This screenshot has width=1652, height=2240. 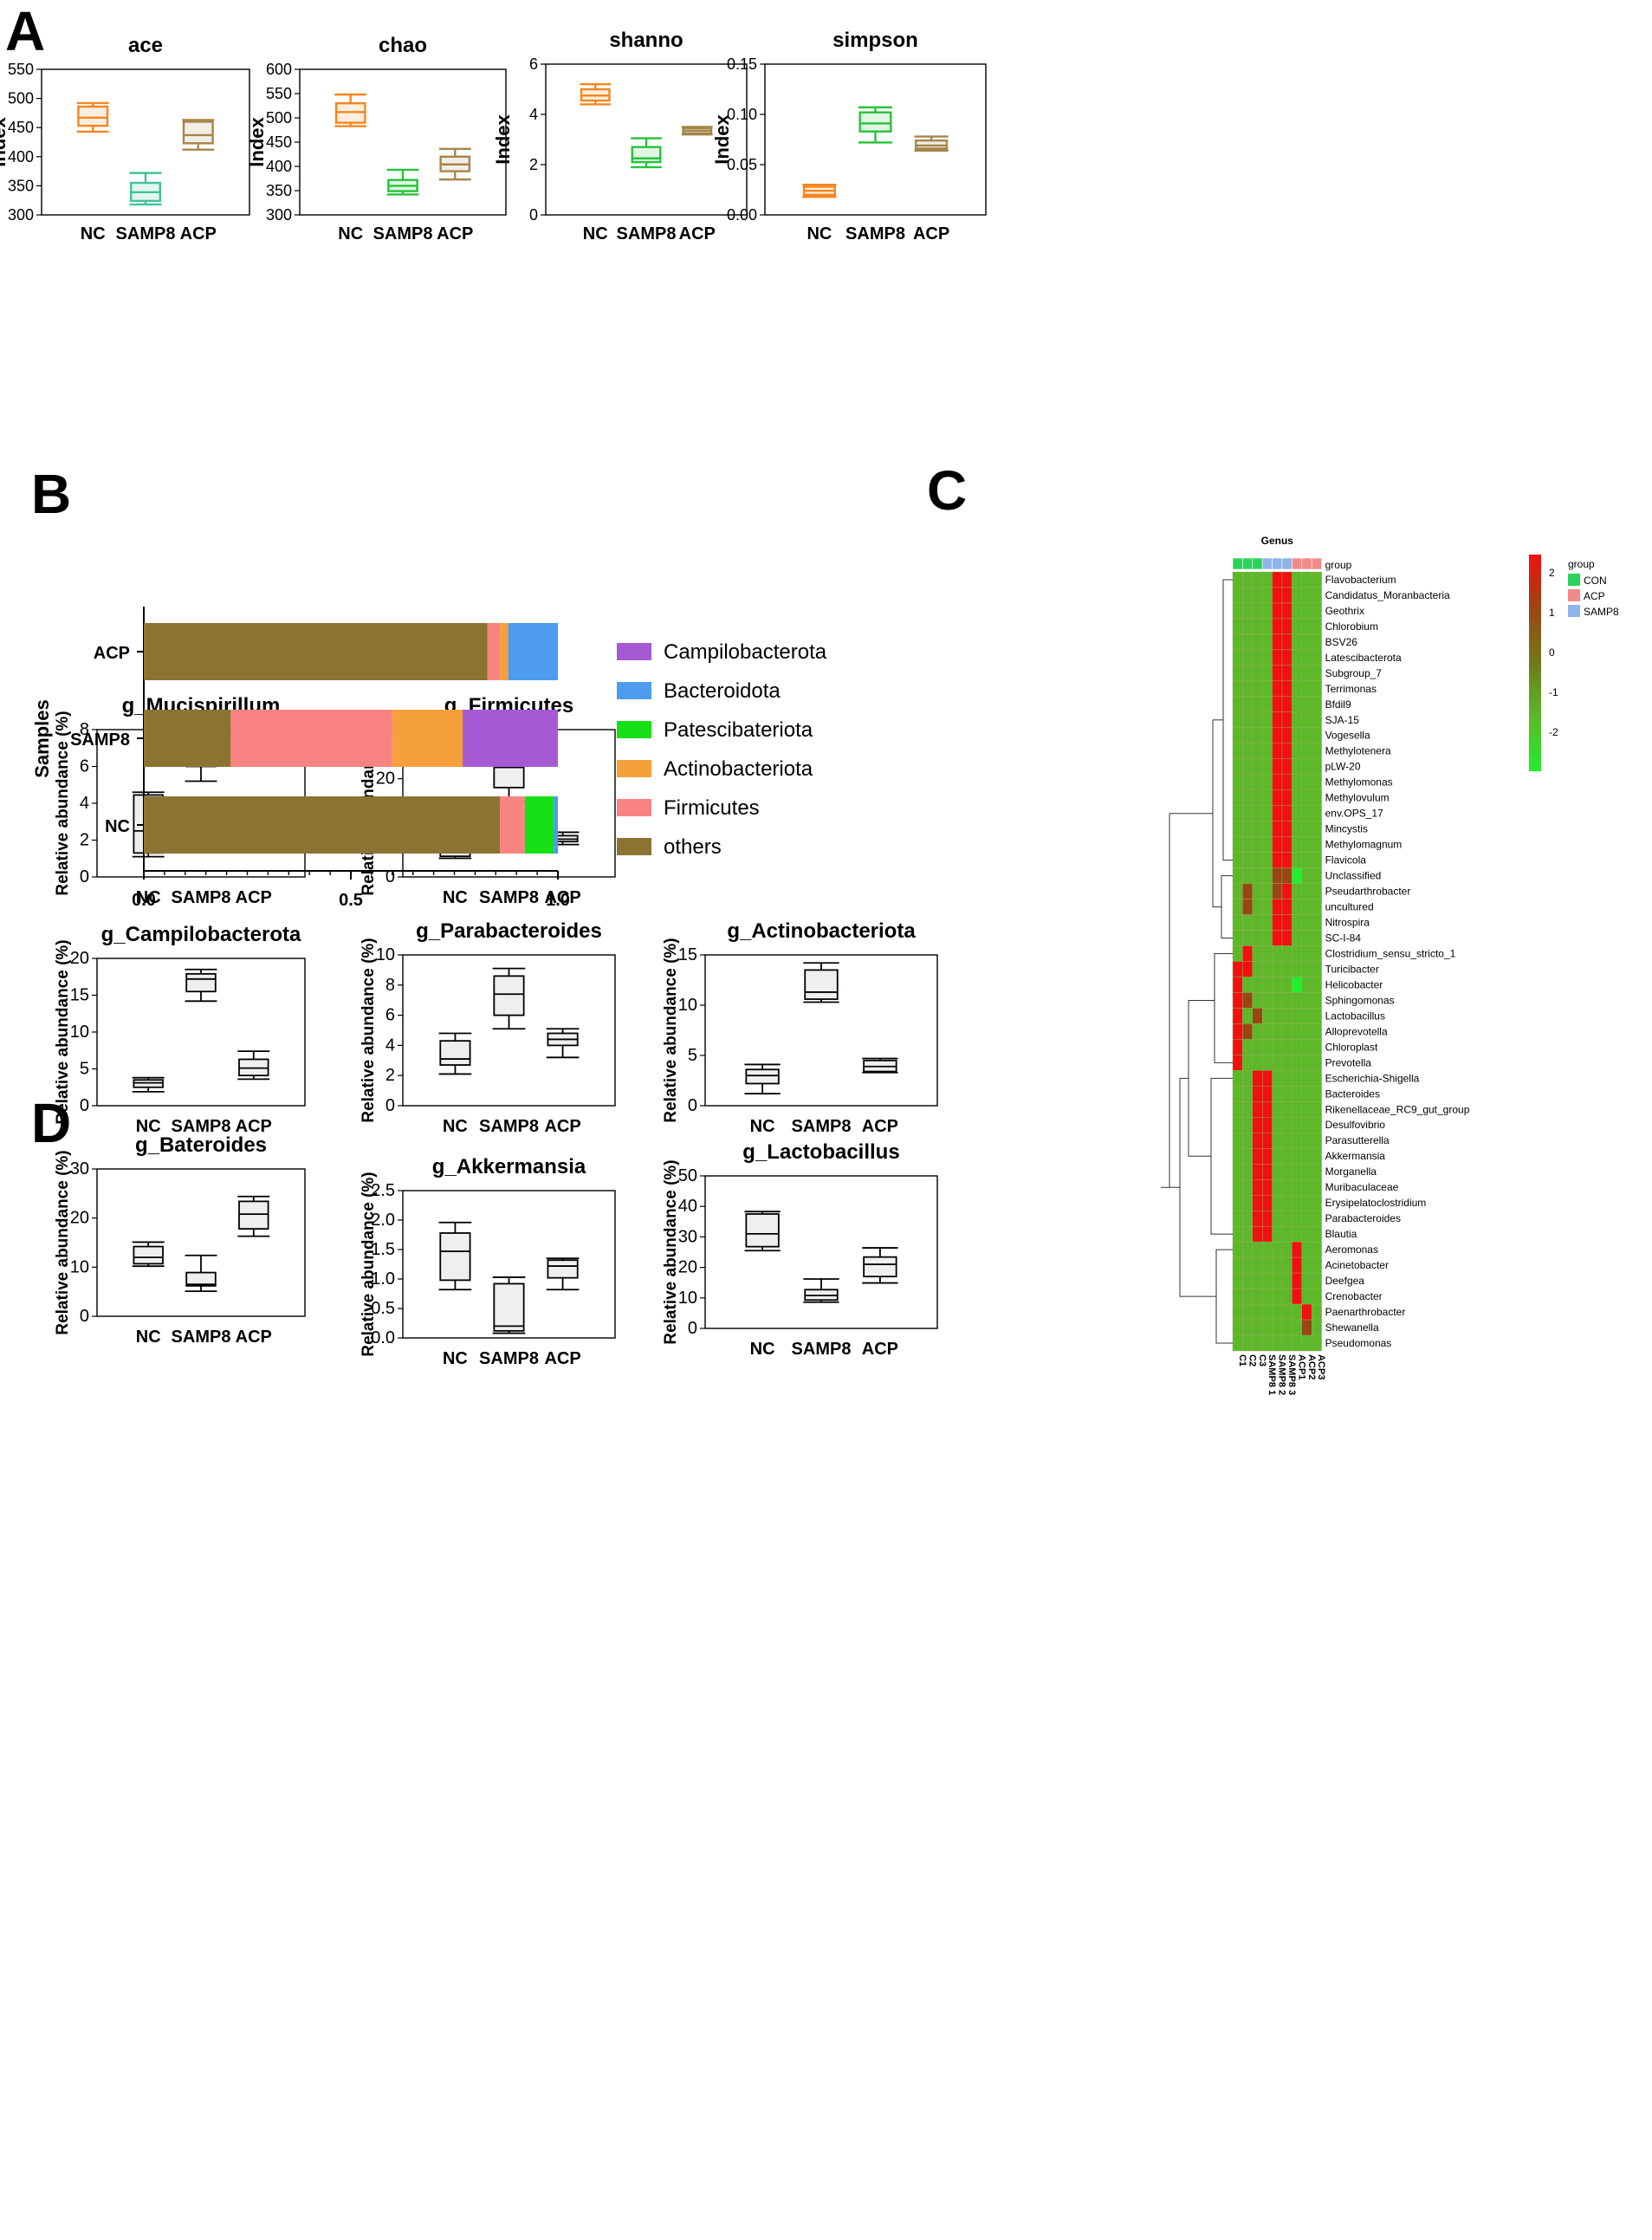 What do you see at coordinates (383, 1308) in the screenshot?
I see `y-tick-label: 0.5` at bounding box center [383, 1308].